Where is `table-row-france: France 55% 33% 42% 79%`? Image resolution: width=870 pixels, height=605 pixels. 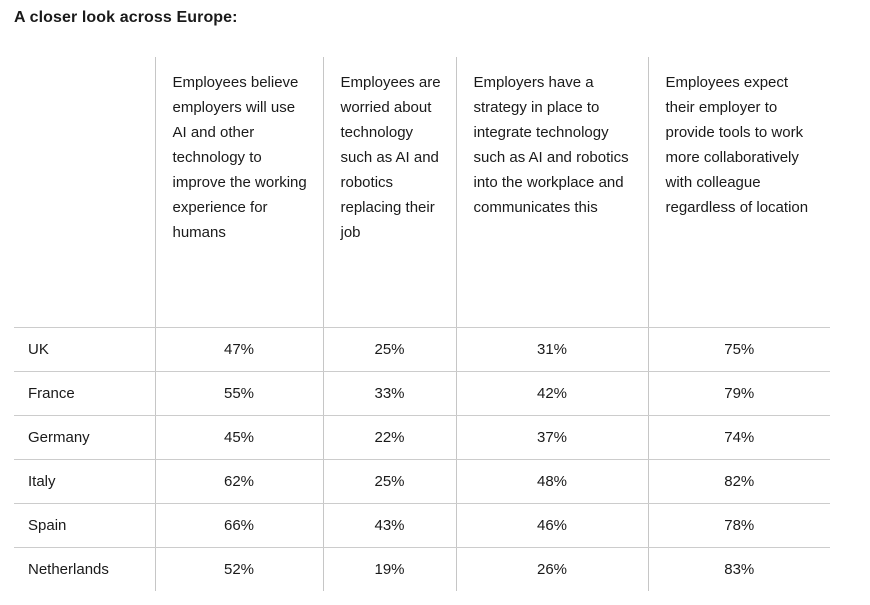
table-row-france: France 55% 33% 42% 79% is located at coordinates (422, 393).